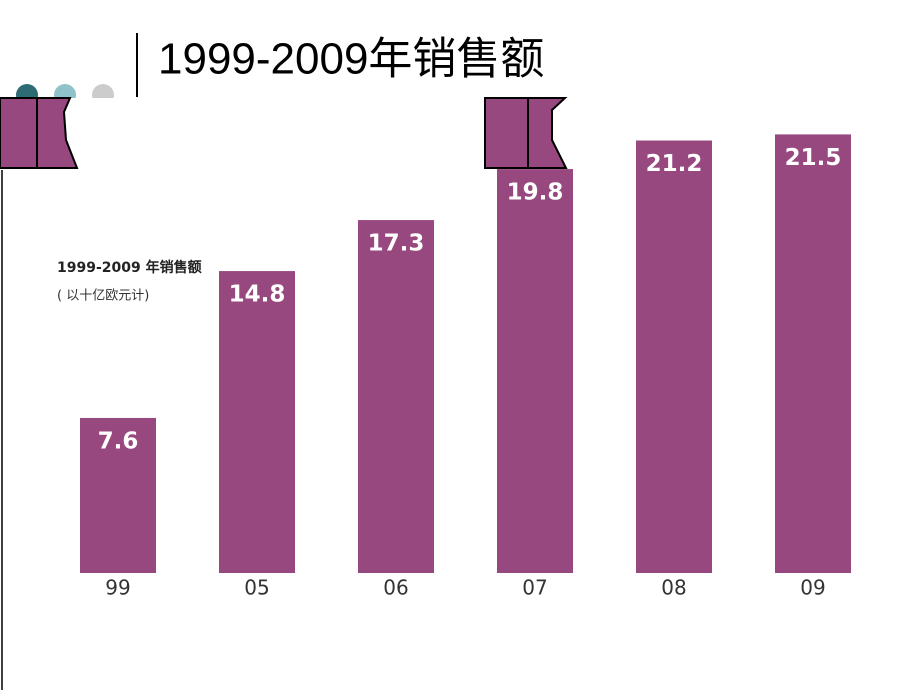 This screenshot has width=920, height=690. What do you see at coordinates (118, 441) in the screenshot?
I see `value-label: 7.6` at bounding box center [118, 441].